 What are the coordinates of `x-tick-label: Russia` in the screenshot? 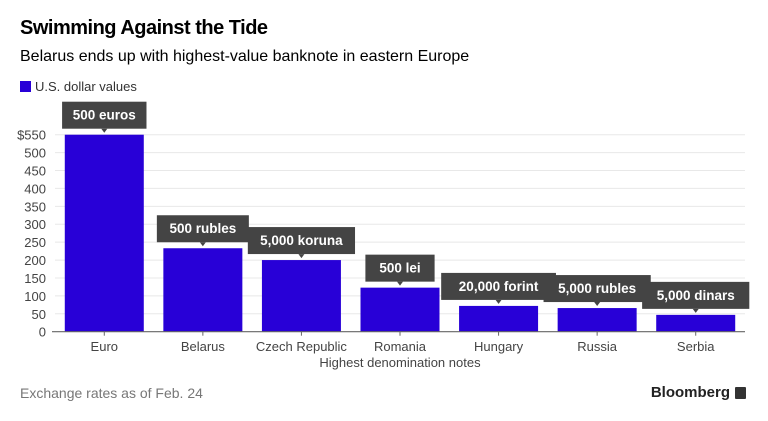 It's located at (597, 346).